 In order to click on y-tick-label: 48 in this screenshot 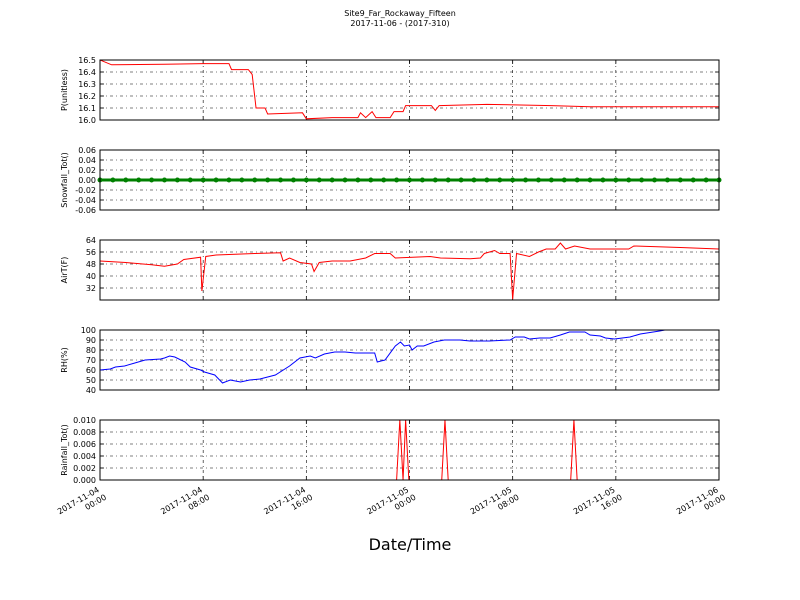, I will do `click(91, 264)`.